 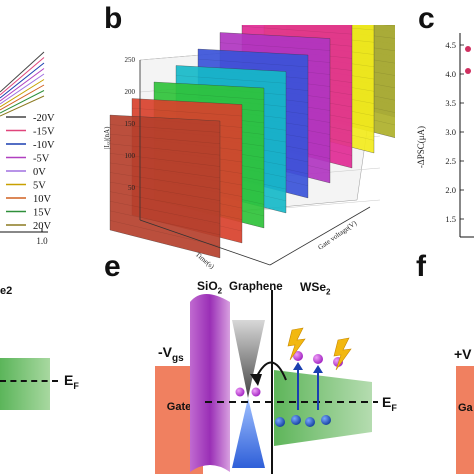 I want to click on panel-e-label: e, so click(x=112, y=266).